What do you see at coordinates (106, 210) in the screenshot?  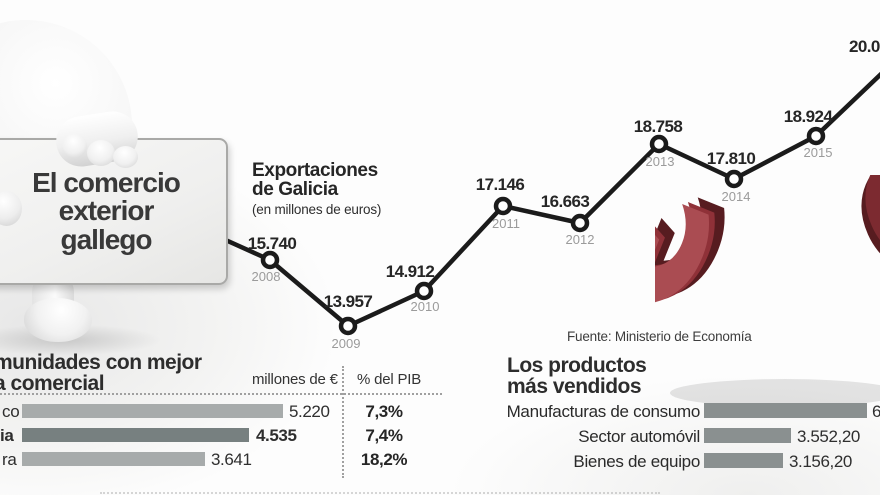 I see `page-title: El comercio exterior gallego` at bounding box center [106, 210].